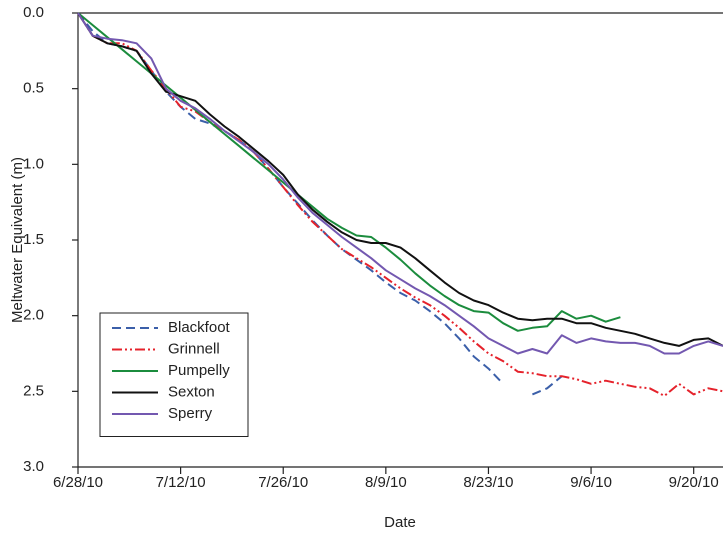  Describe the element at coordinates (190, 413) in the screenshot. I see `legend-label: Sperry` at that location.